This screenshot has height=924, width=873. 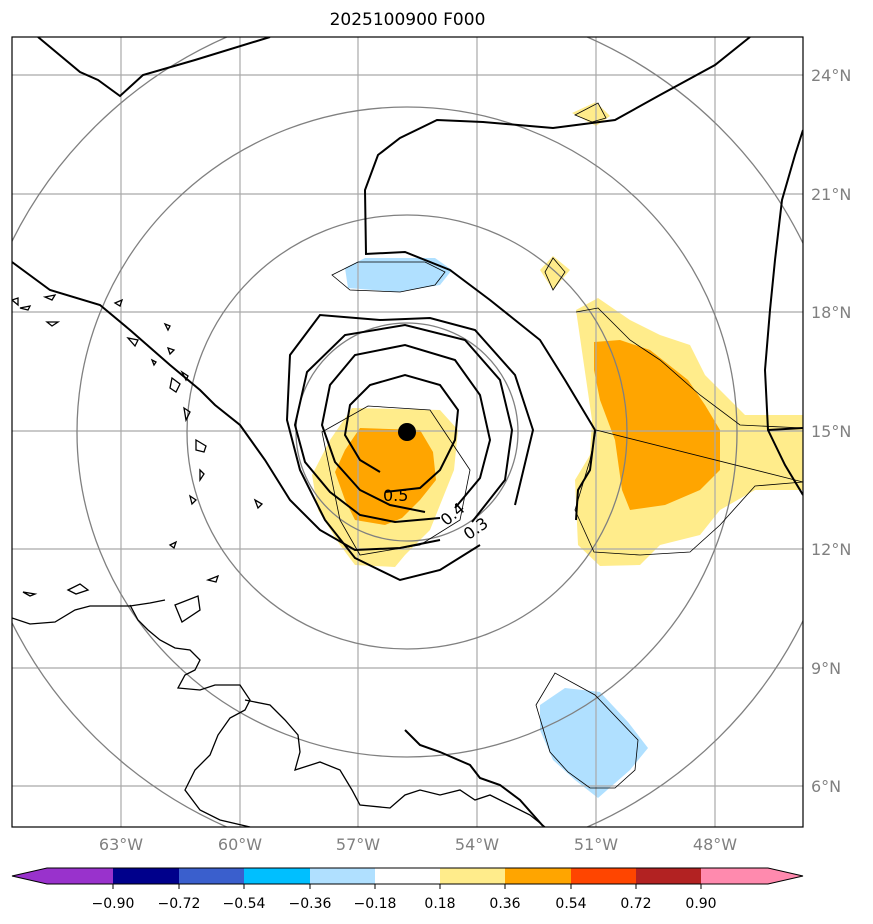 What do you see at coordinates (596, 844) in the screenshot?
I see `lon-label: 51°W` at bounding box center [596, 844].